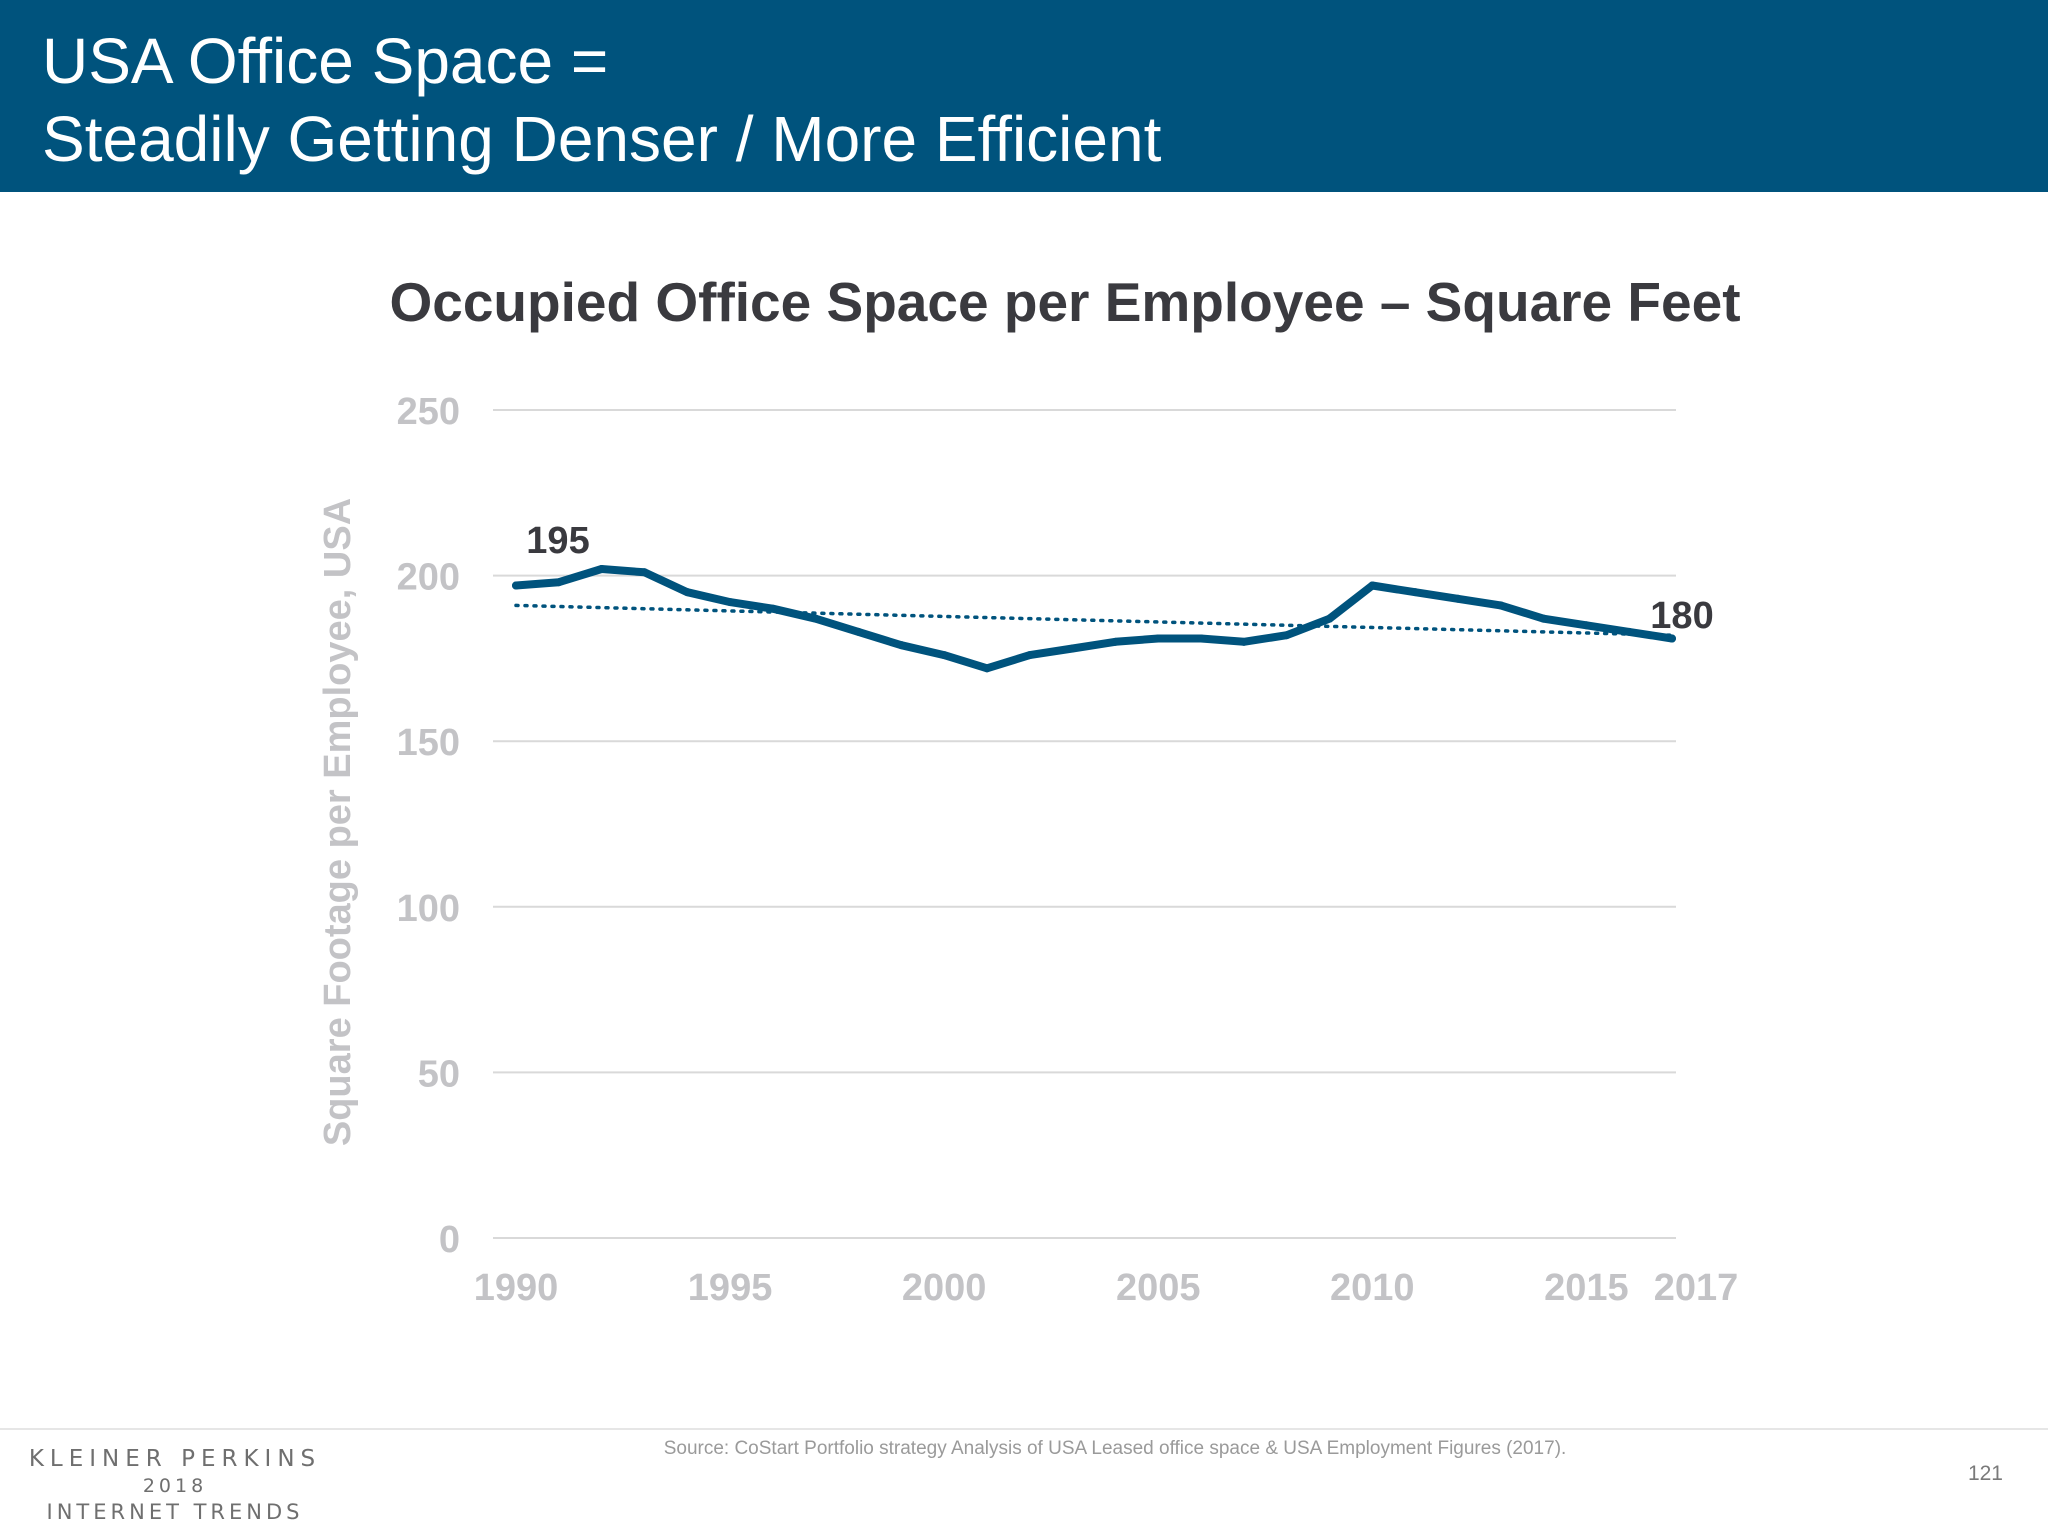 The height and width of the screenshot is (1536, 2048). I want to click on trendline, so click(1094, 620).